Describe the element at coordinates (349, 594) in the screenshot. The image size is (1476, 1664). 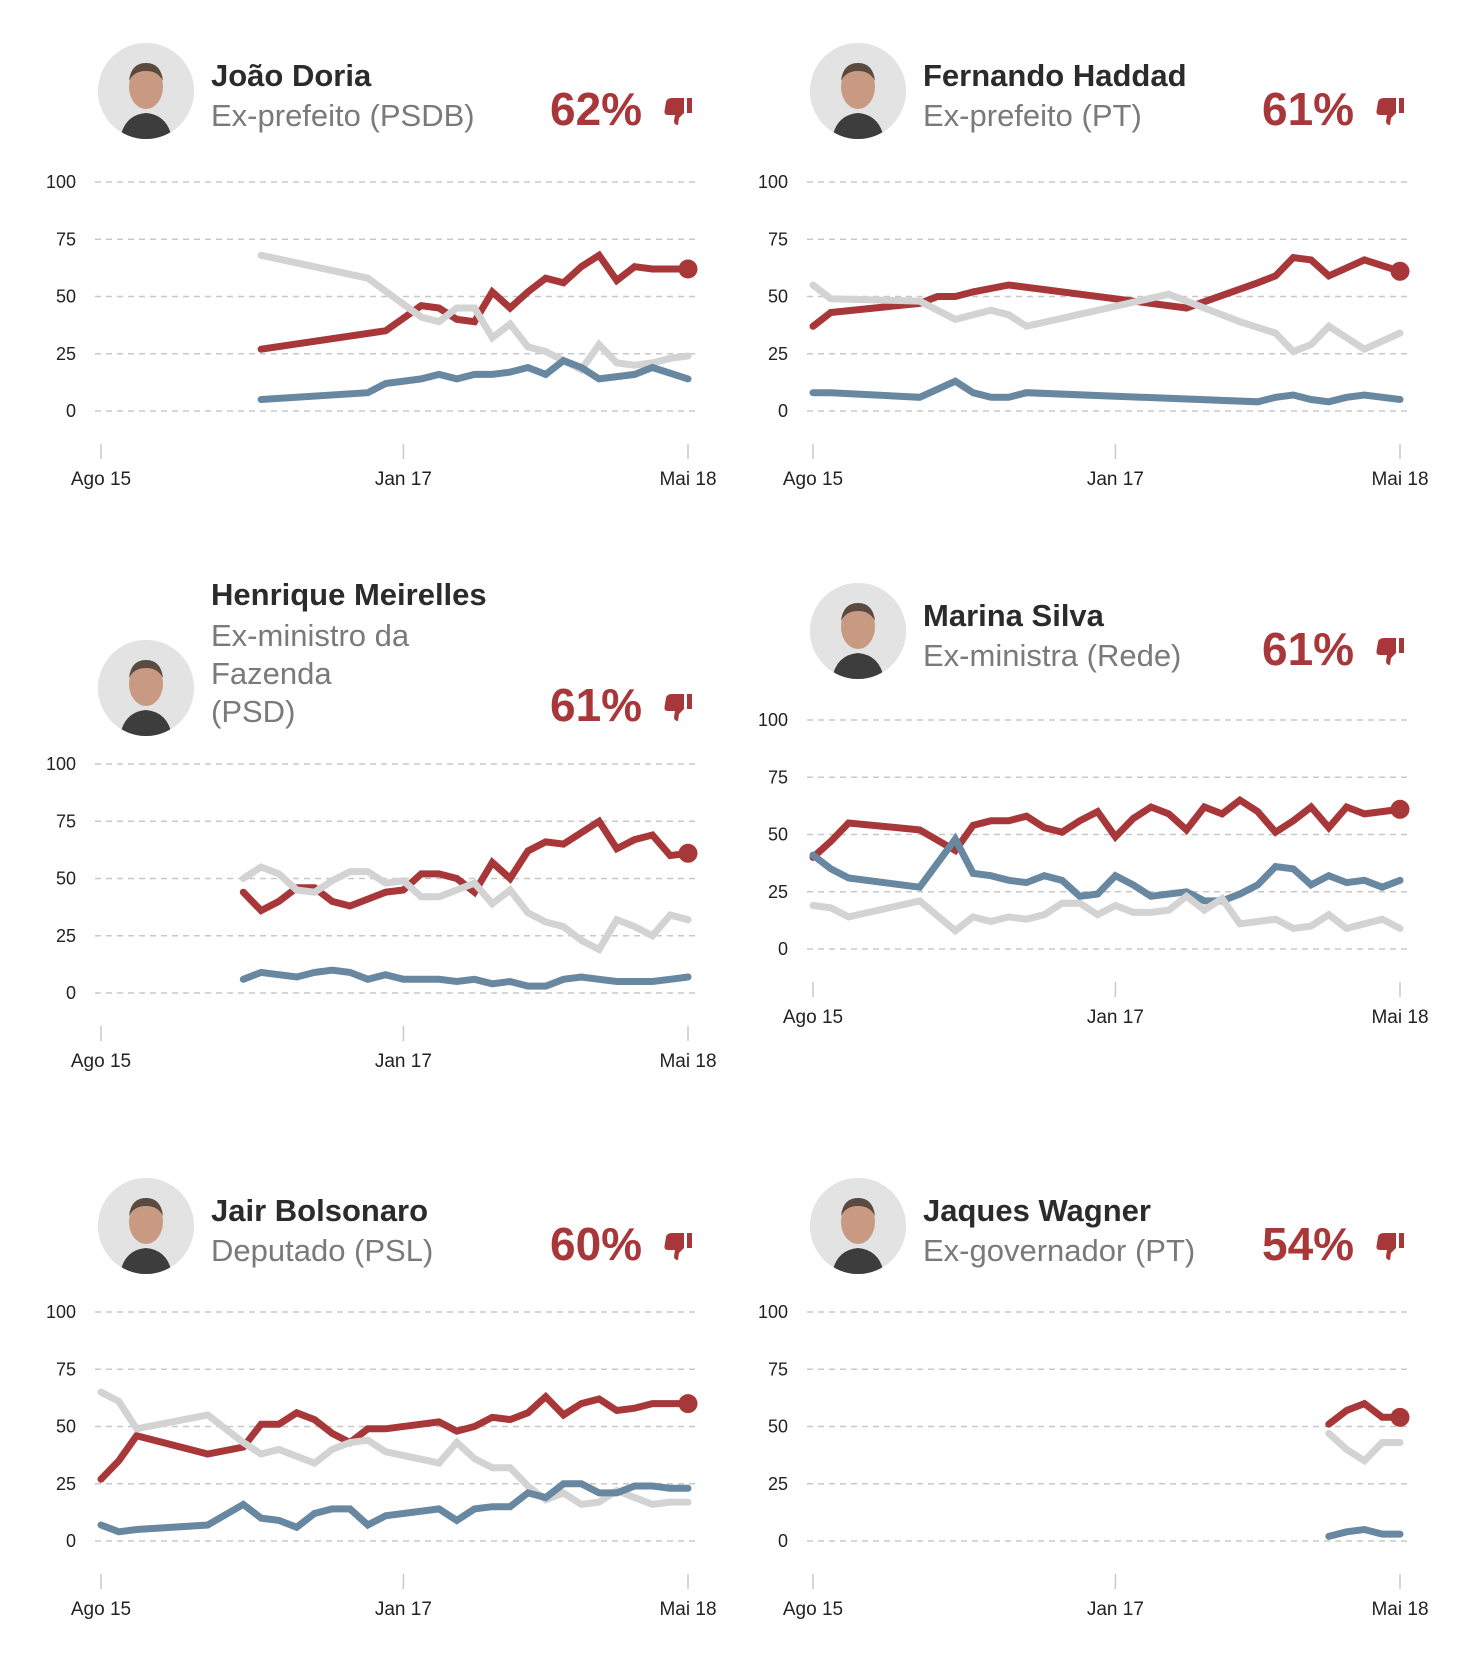
I see `candidate-name: Henrique Meirelles` at that location.